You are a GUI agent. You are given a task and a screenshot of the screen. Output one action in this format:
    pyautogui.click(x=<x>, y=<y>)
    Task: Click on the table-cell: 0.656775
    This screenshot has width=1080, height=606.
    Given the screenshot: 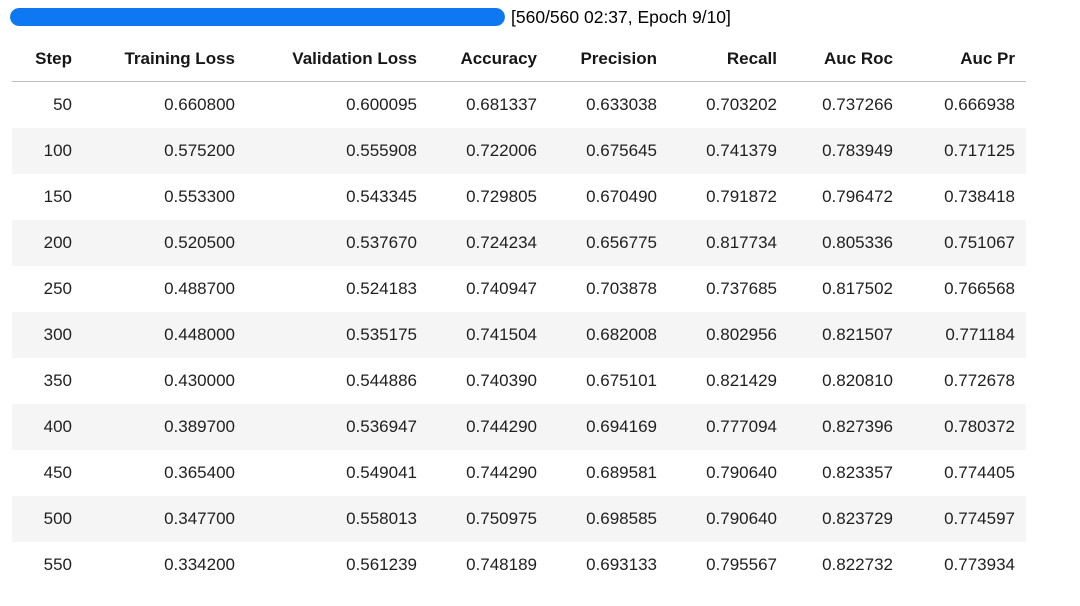 What is the action you would take?
    pyautogui.click(x=621, y=242)
    